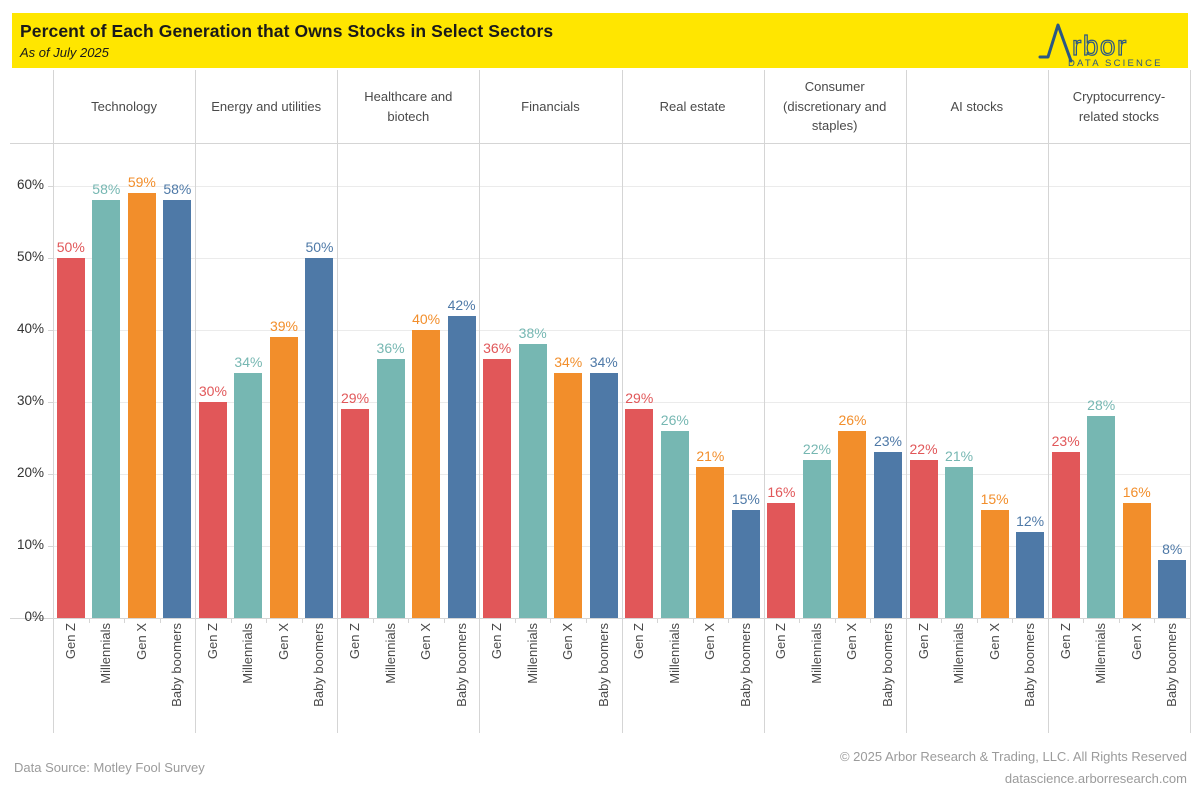 This screenshot has height=800, width=1200. What do you see at coordinates (532, 333) in the screenshot?
I see `bar-value-label: 38%` at bounding box center [532, 333].